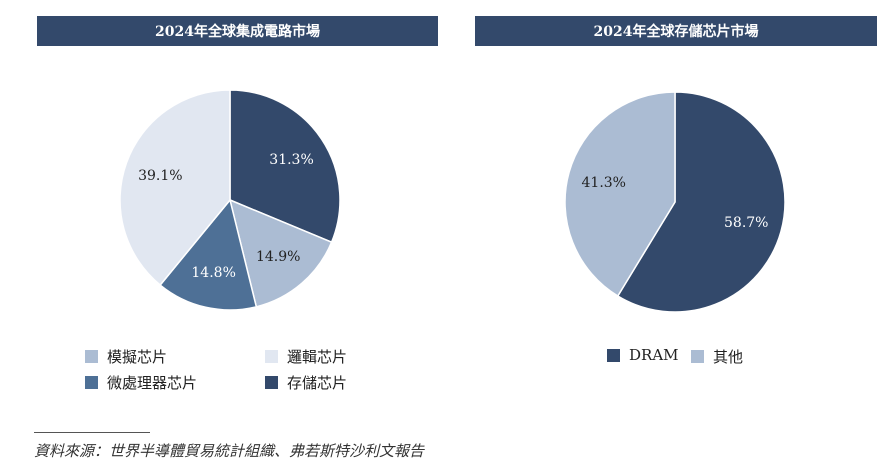  I want to click on legend-item-dram: DRAM, so click(643, 355).